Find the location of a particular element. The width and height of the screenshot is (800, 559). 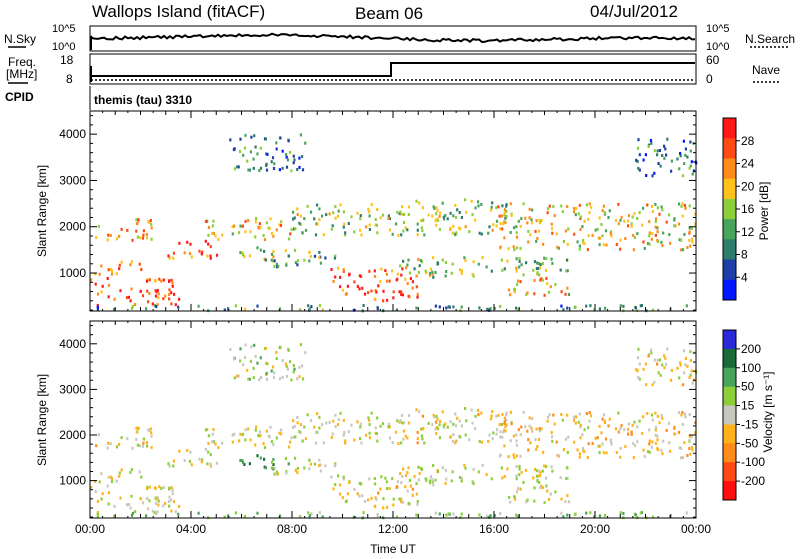

nsky-label: N.Sky is located at coordinates (20, 39).